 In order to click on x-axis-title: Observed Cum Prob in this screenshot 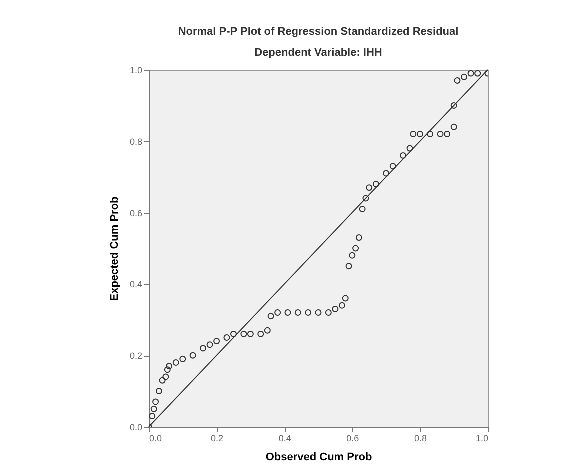, I will do `click(319, 458)`.